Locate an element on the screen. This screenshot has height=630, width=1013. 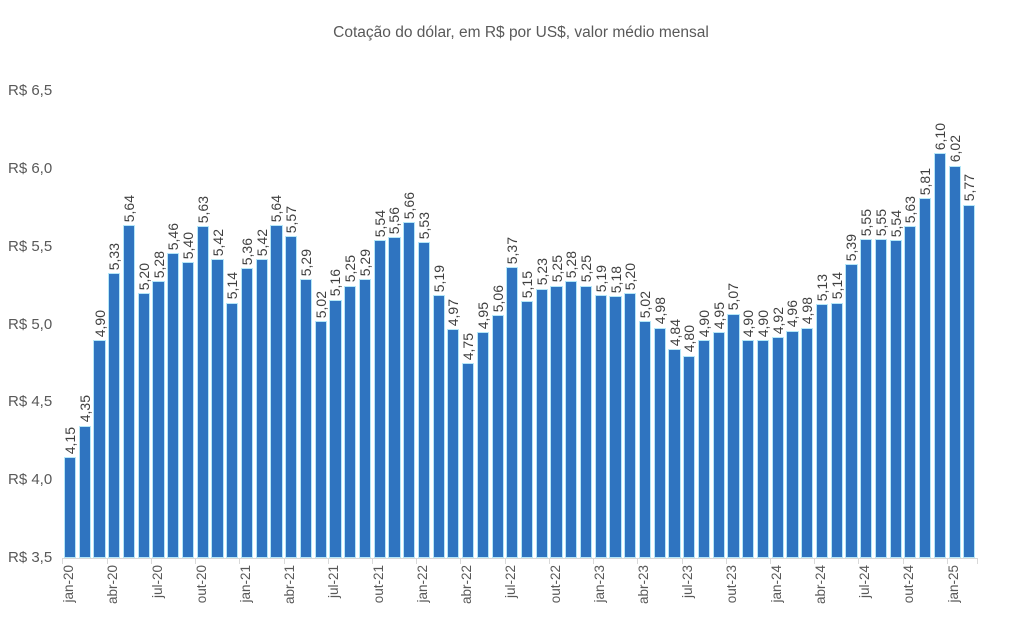
bar-value-label: 5,13 is located at coordinates (821, 288).